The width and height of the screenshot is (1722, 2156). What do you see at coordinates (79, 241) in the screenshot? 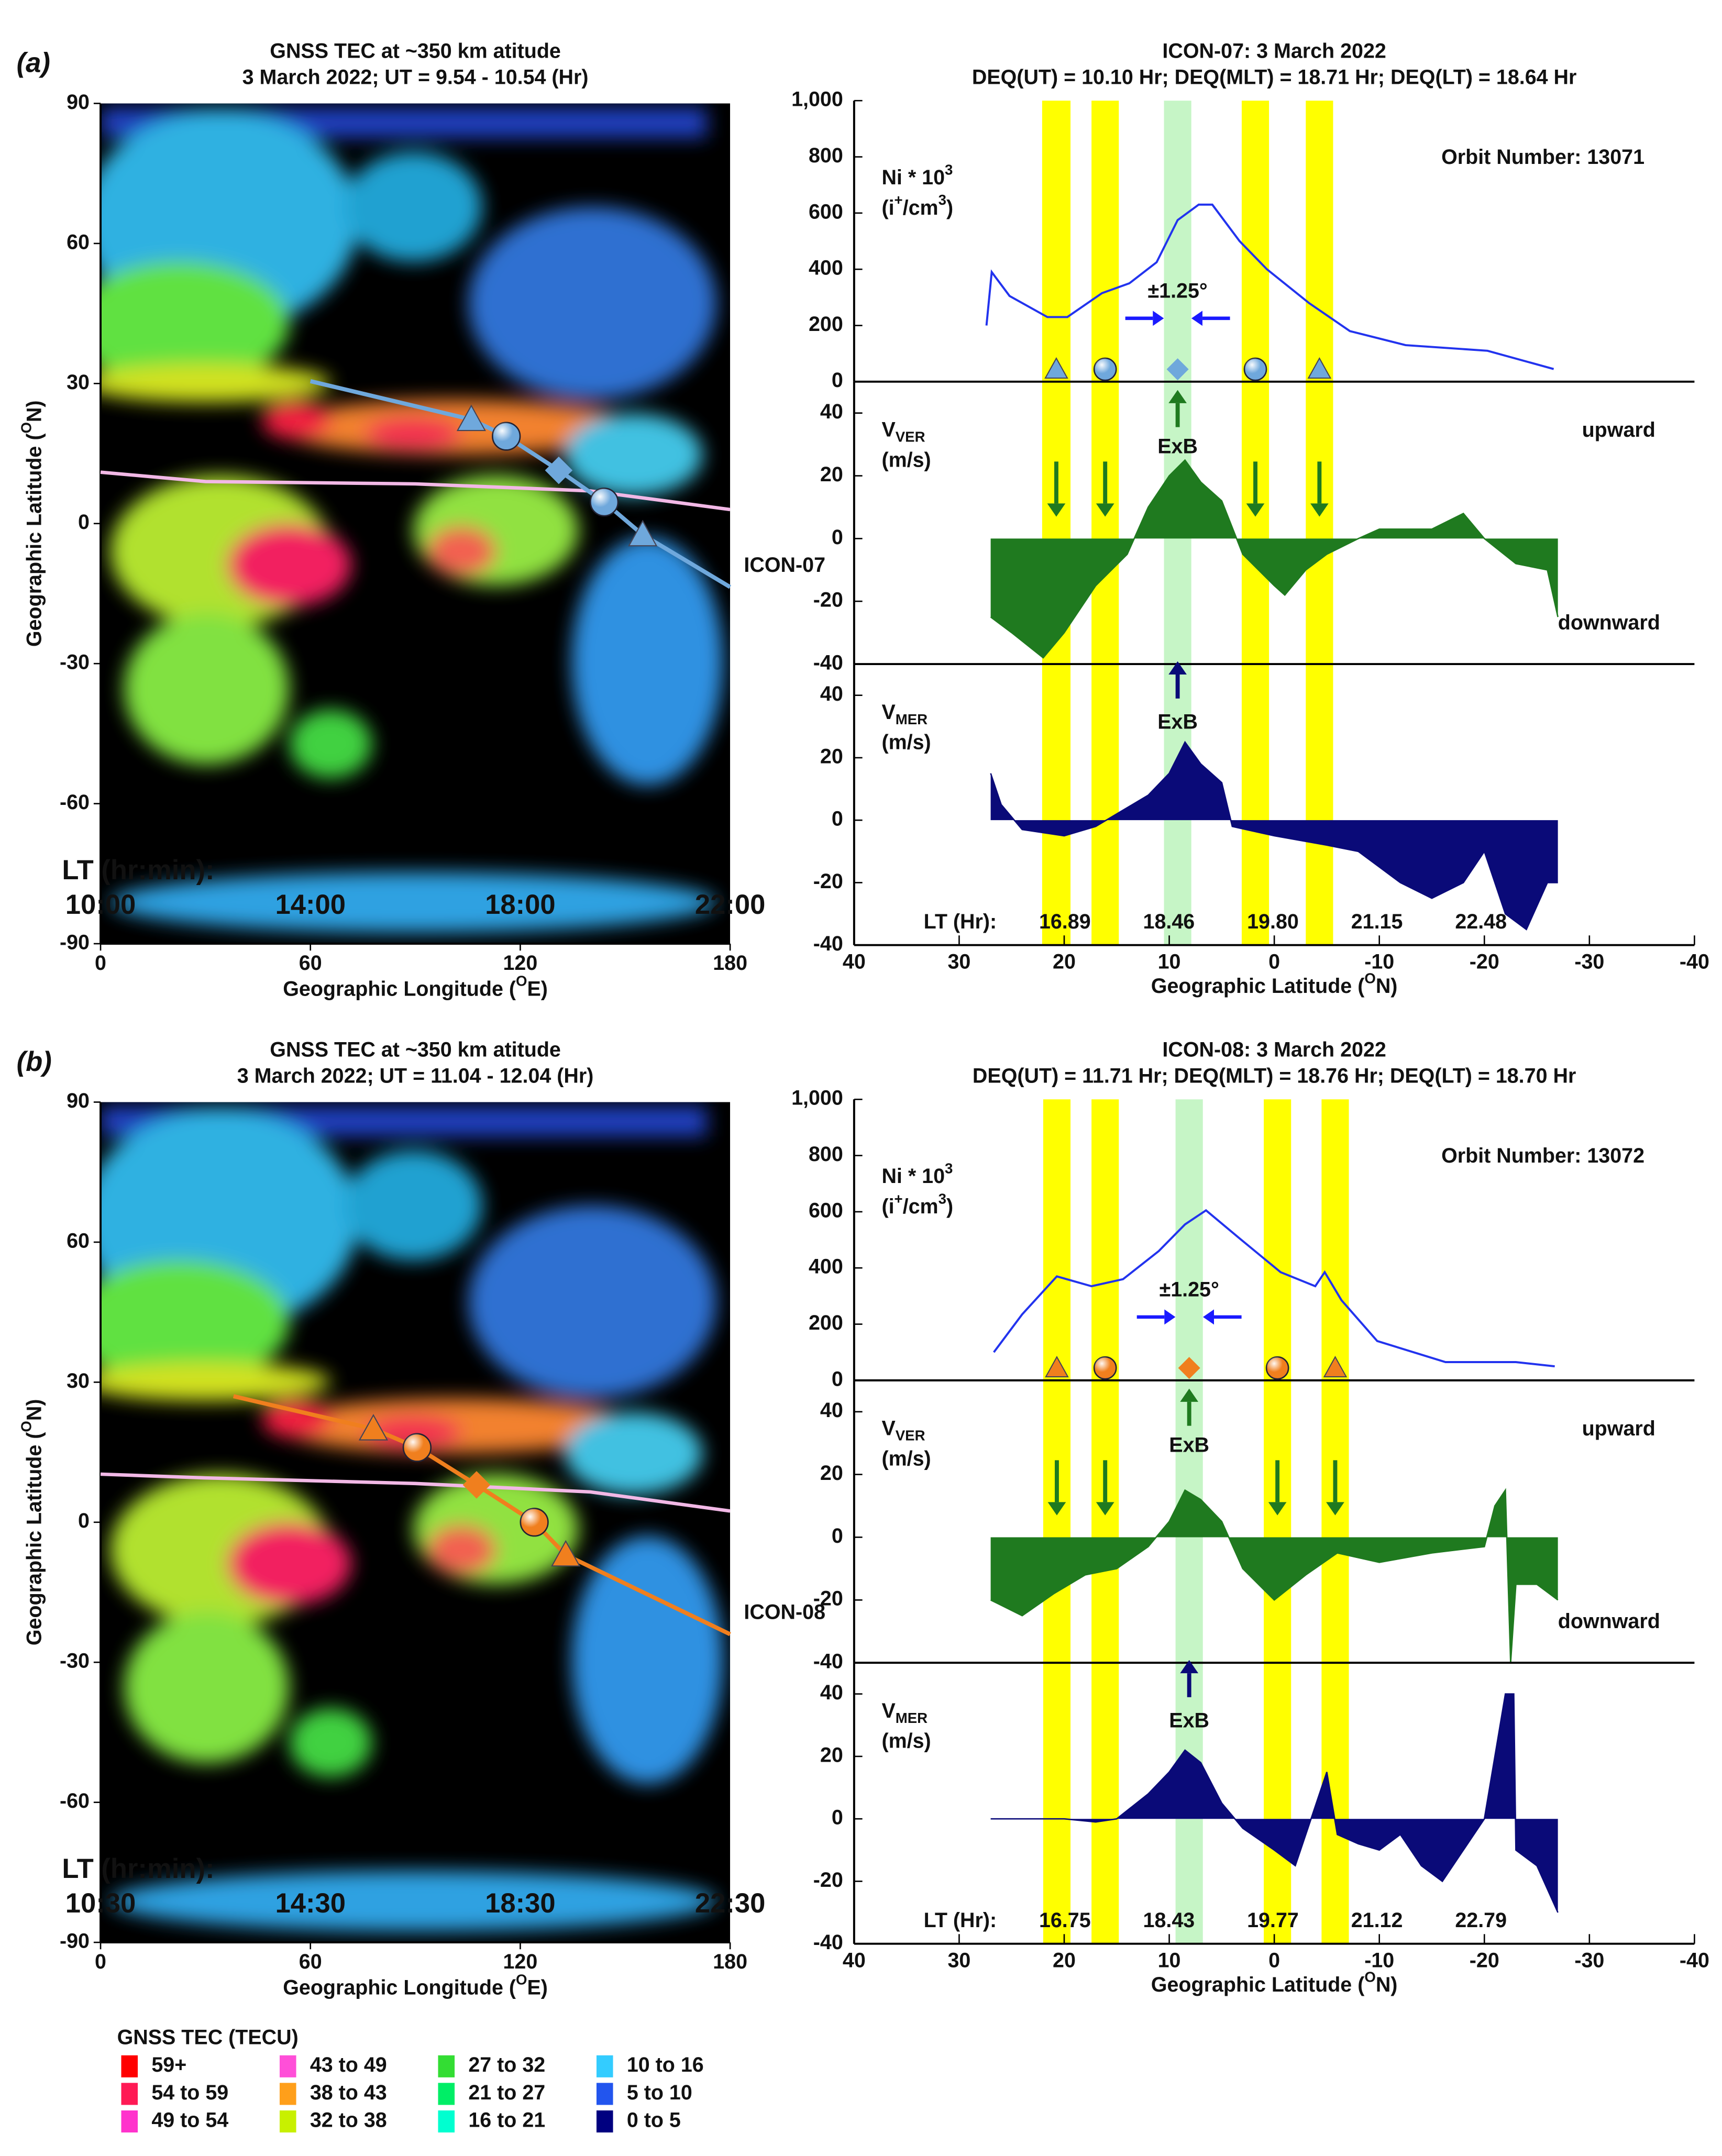
I see `y-tick-label: 60` at bounding box center [79, 241].